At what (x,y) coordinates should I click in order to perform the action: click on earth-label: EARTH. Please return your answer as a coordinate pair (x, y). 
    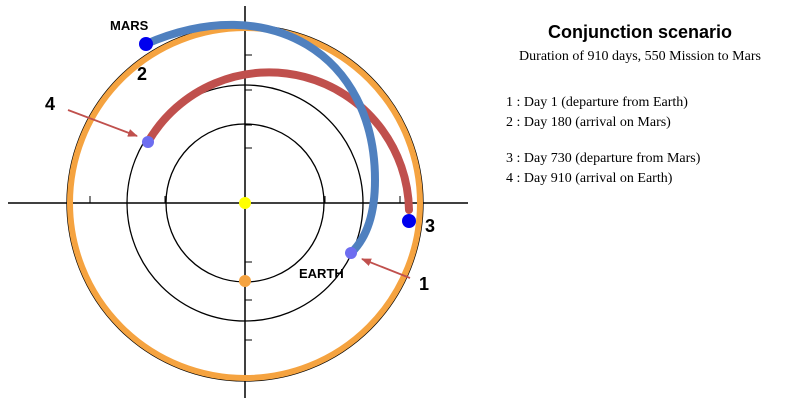
    Looking at the image, I should click on (321, 273).